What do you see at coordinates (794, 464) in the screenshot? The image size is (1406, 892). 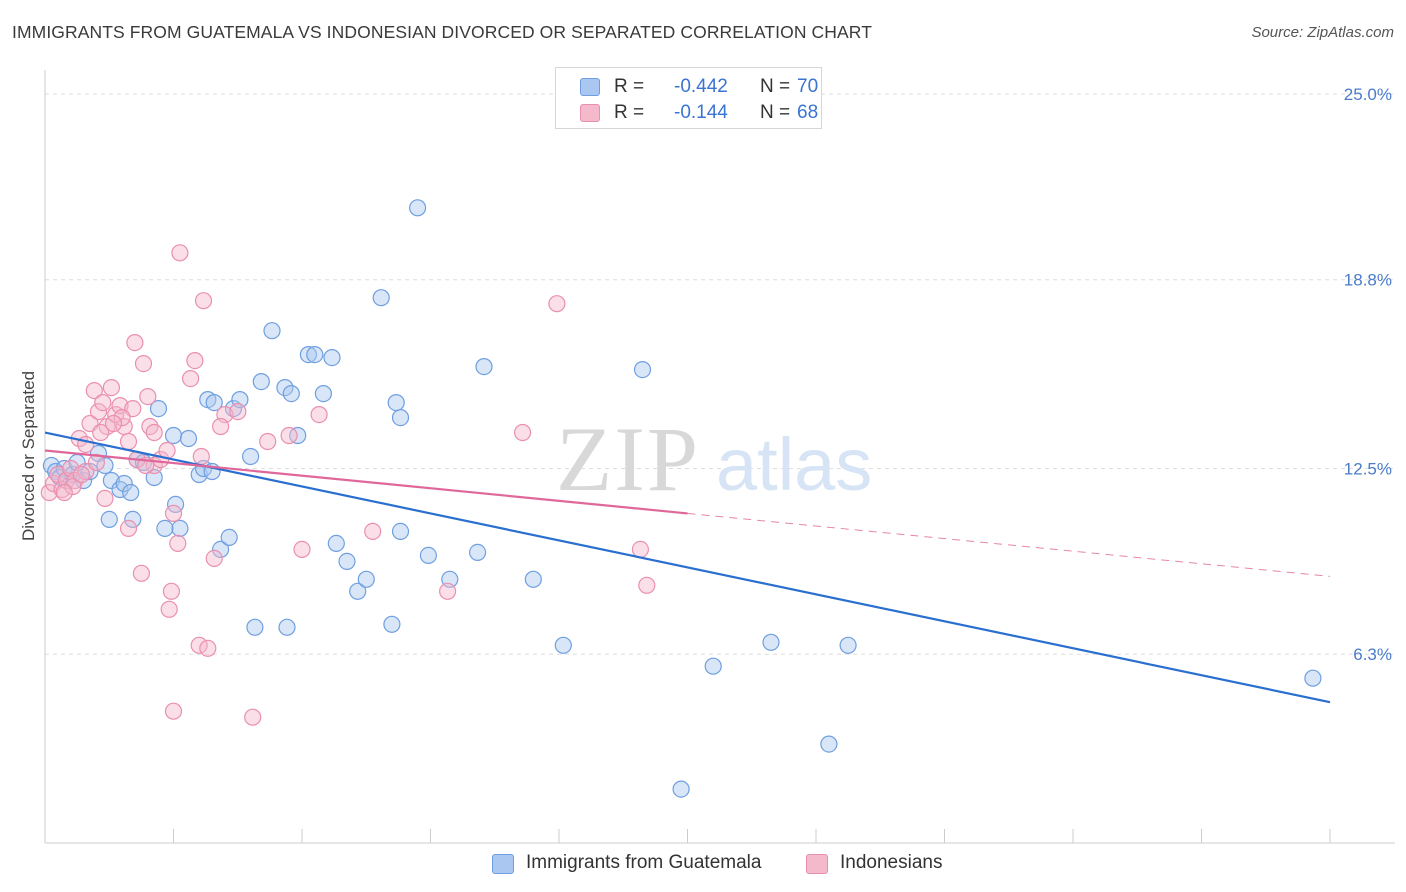 I see `watermark-atlas: atlas` at bounding box center [794, 464].